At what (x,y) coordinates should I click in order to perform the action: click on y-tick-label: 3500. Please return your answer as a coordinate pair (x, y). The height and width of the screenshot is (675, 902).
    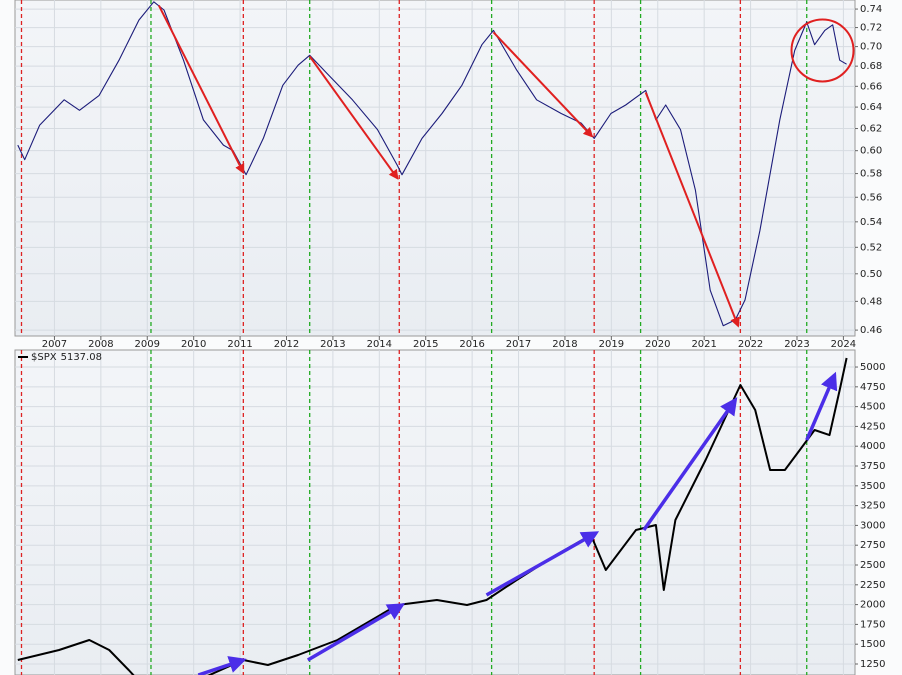
    Looking at the image, I should click on (872, 486).